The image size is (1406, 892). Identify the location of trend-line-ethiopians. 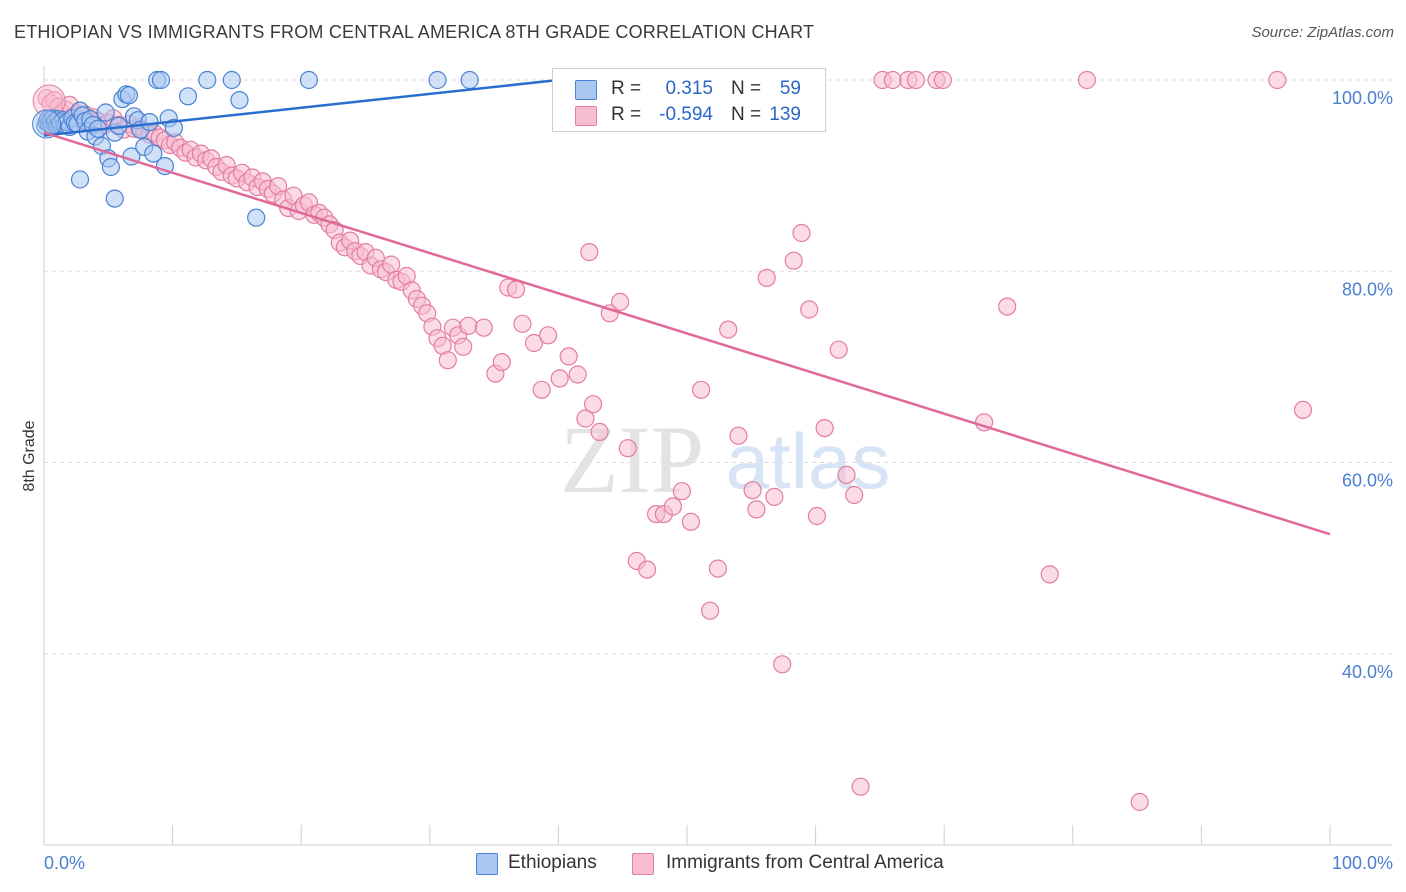
(301, 107).